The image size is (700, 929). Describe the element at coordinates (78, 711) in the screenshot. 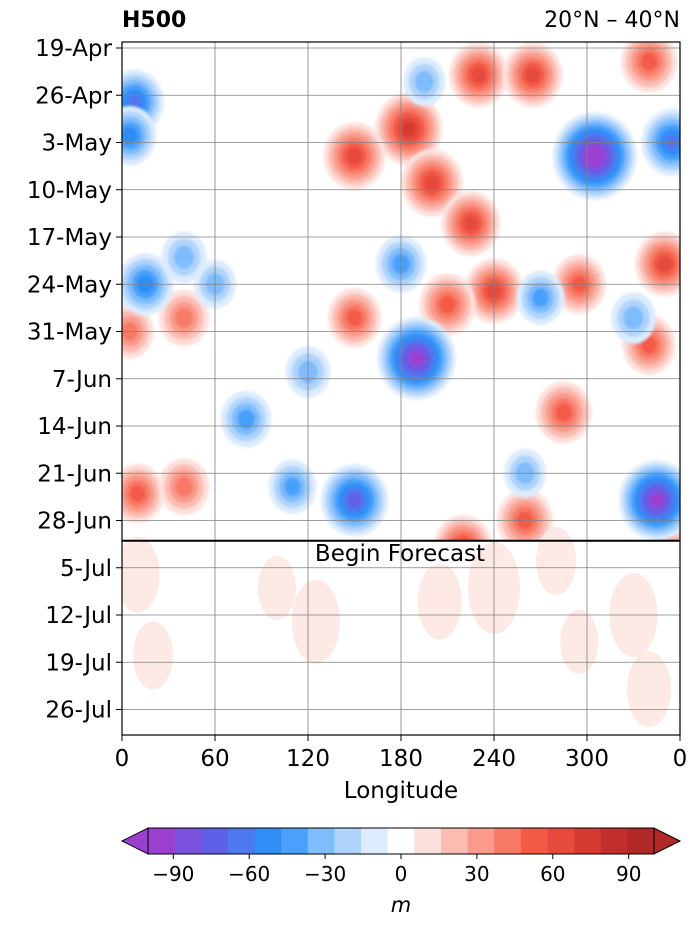

I see `y-tick-label: 26-Jul` at that location.